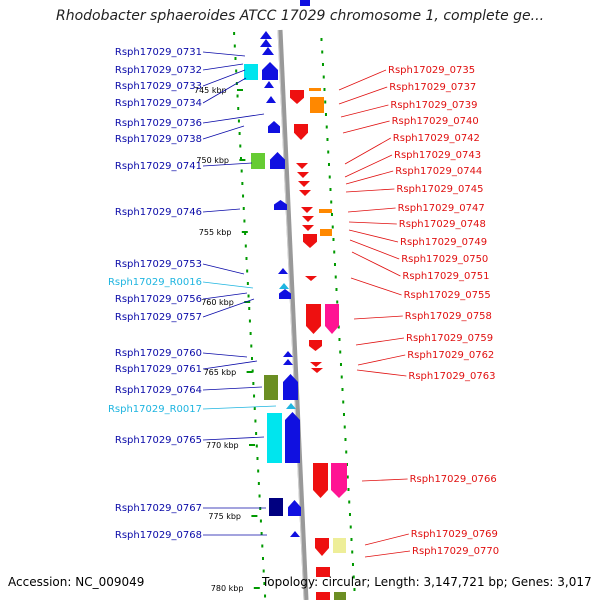  Describe the element at coordinates (158, 390) in the screenshot. I see `left-gene-label: Rsph17029_0764` at that location.